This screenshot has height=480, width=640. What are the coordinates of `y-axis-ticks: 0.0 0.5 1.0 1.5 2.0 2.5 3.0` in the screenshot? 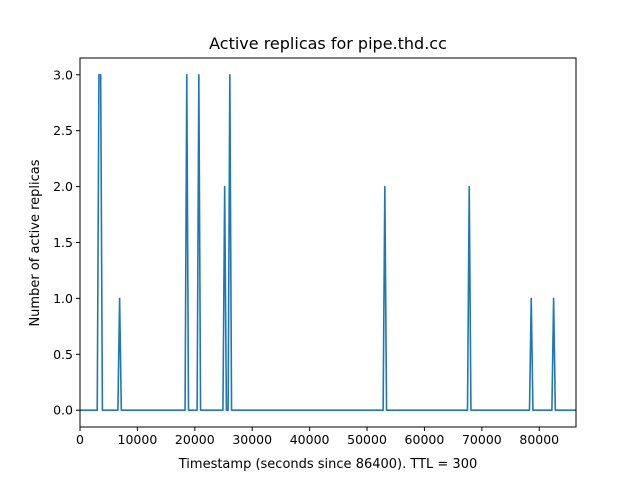 It's located at (66, 242).